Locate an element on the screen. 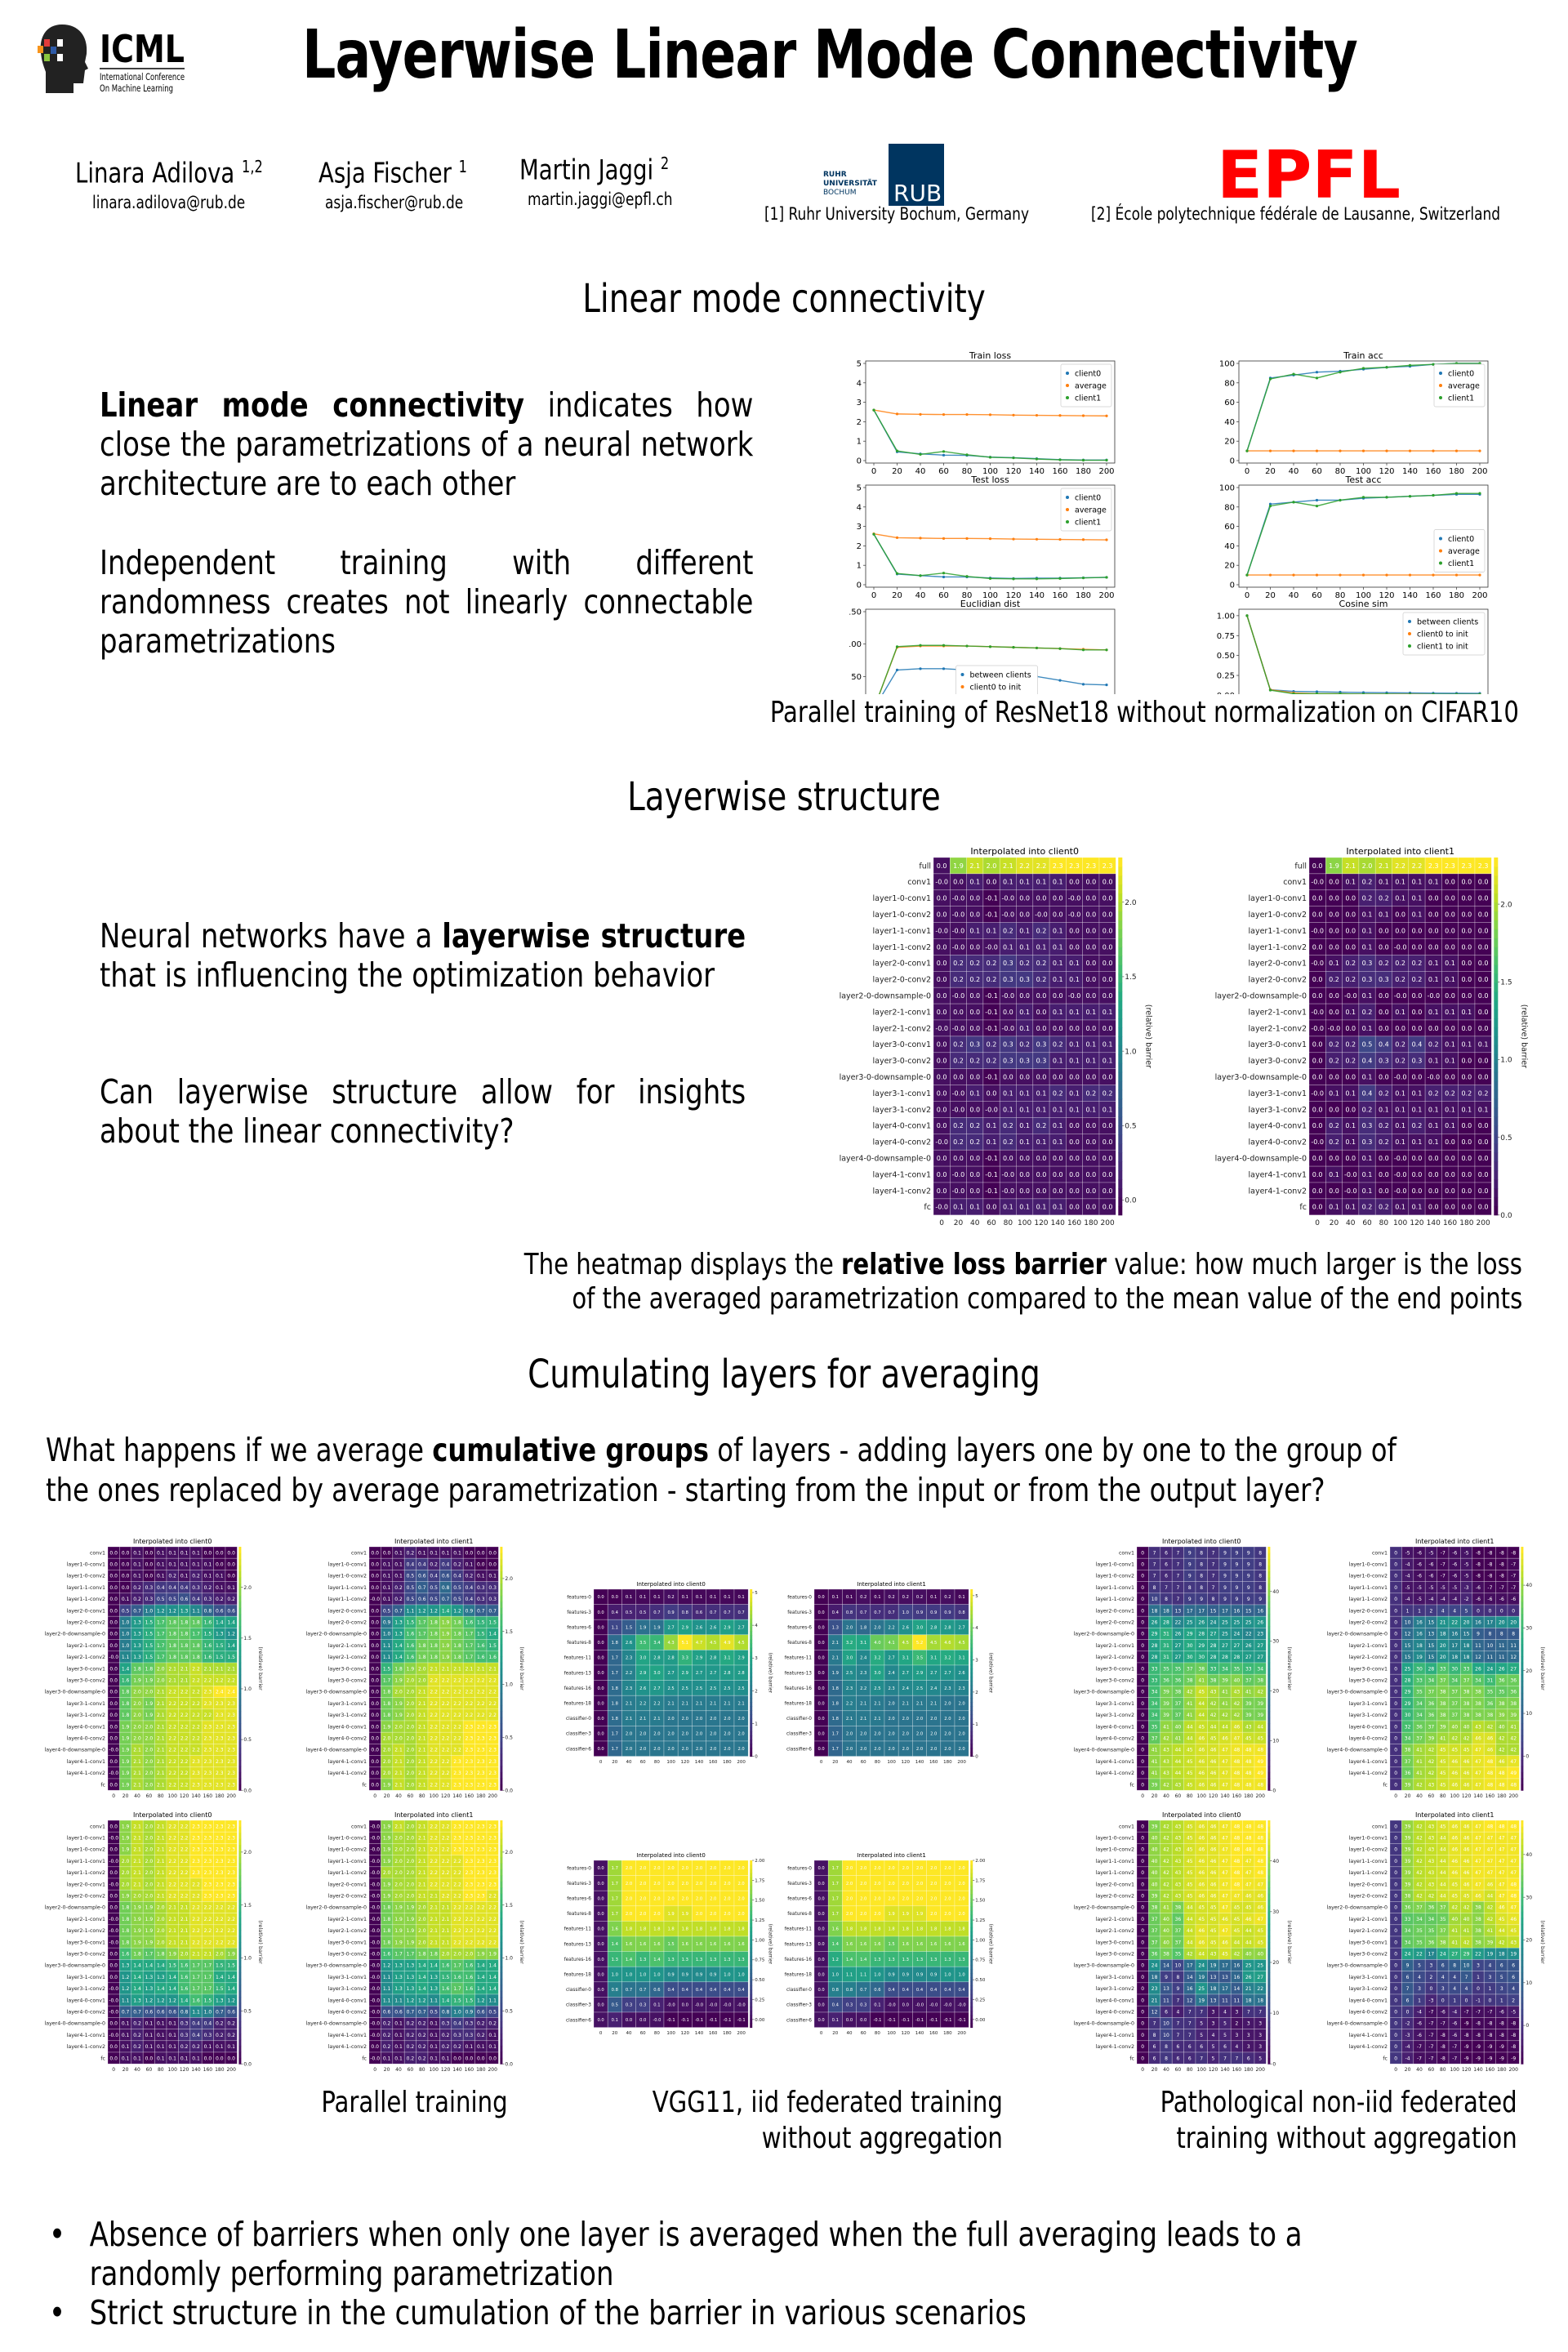  heatmap-title: Interpolated into client0 is located at coordinates (670, 1855).